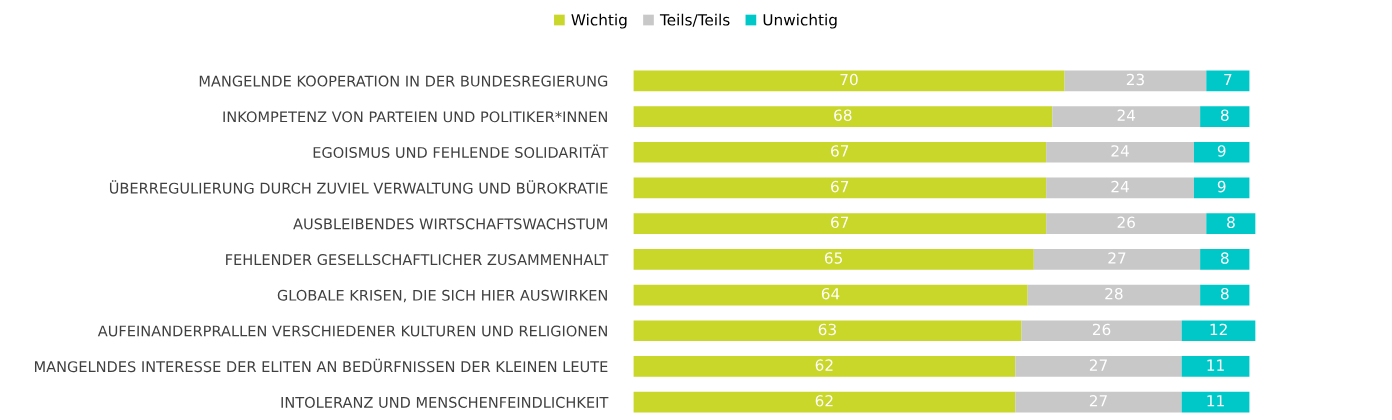 The width and height of the screenshot is (1392, 420). I want to click on data-label: 7, so click(1228, 79).